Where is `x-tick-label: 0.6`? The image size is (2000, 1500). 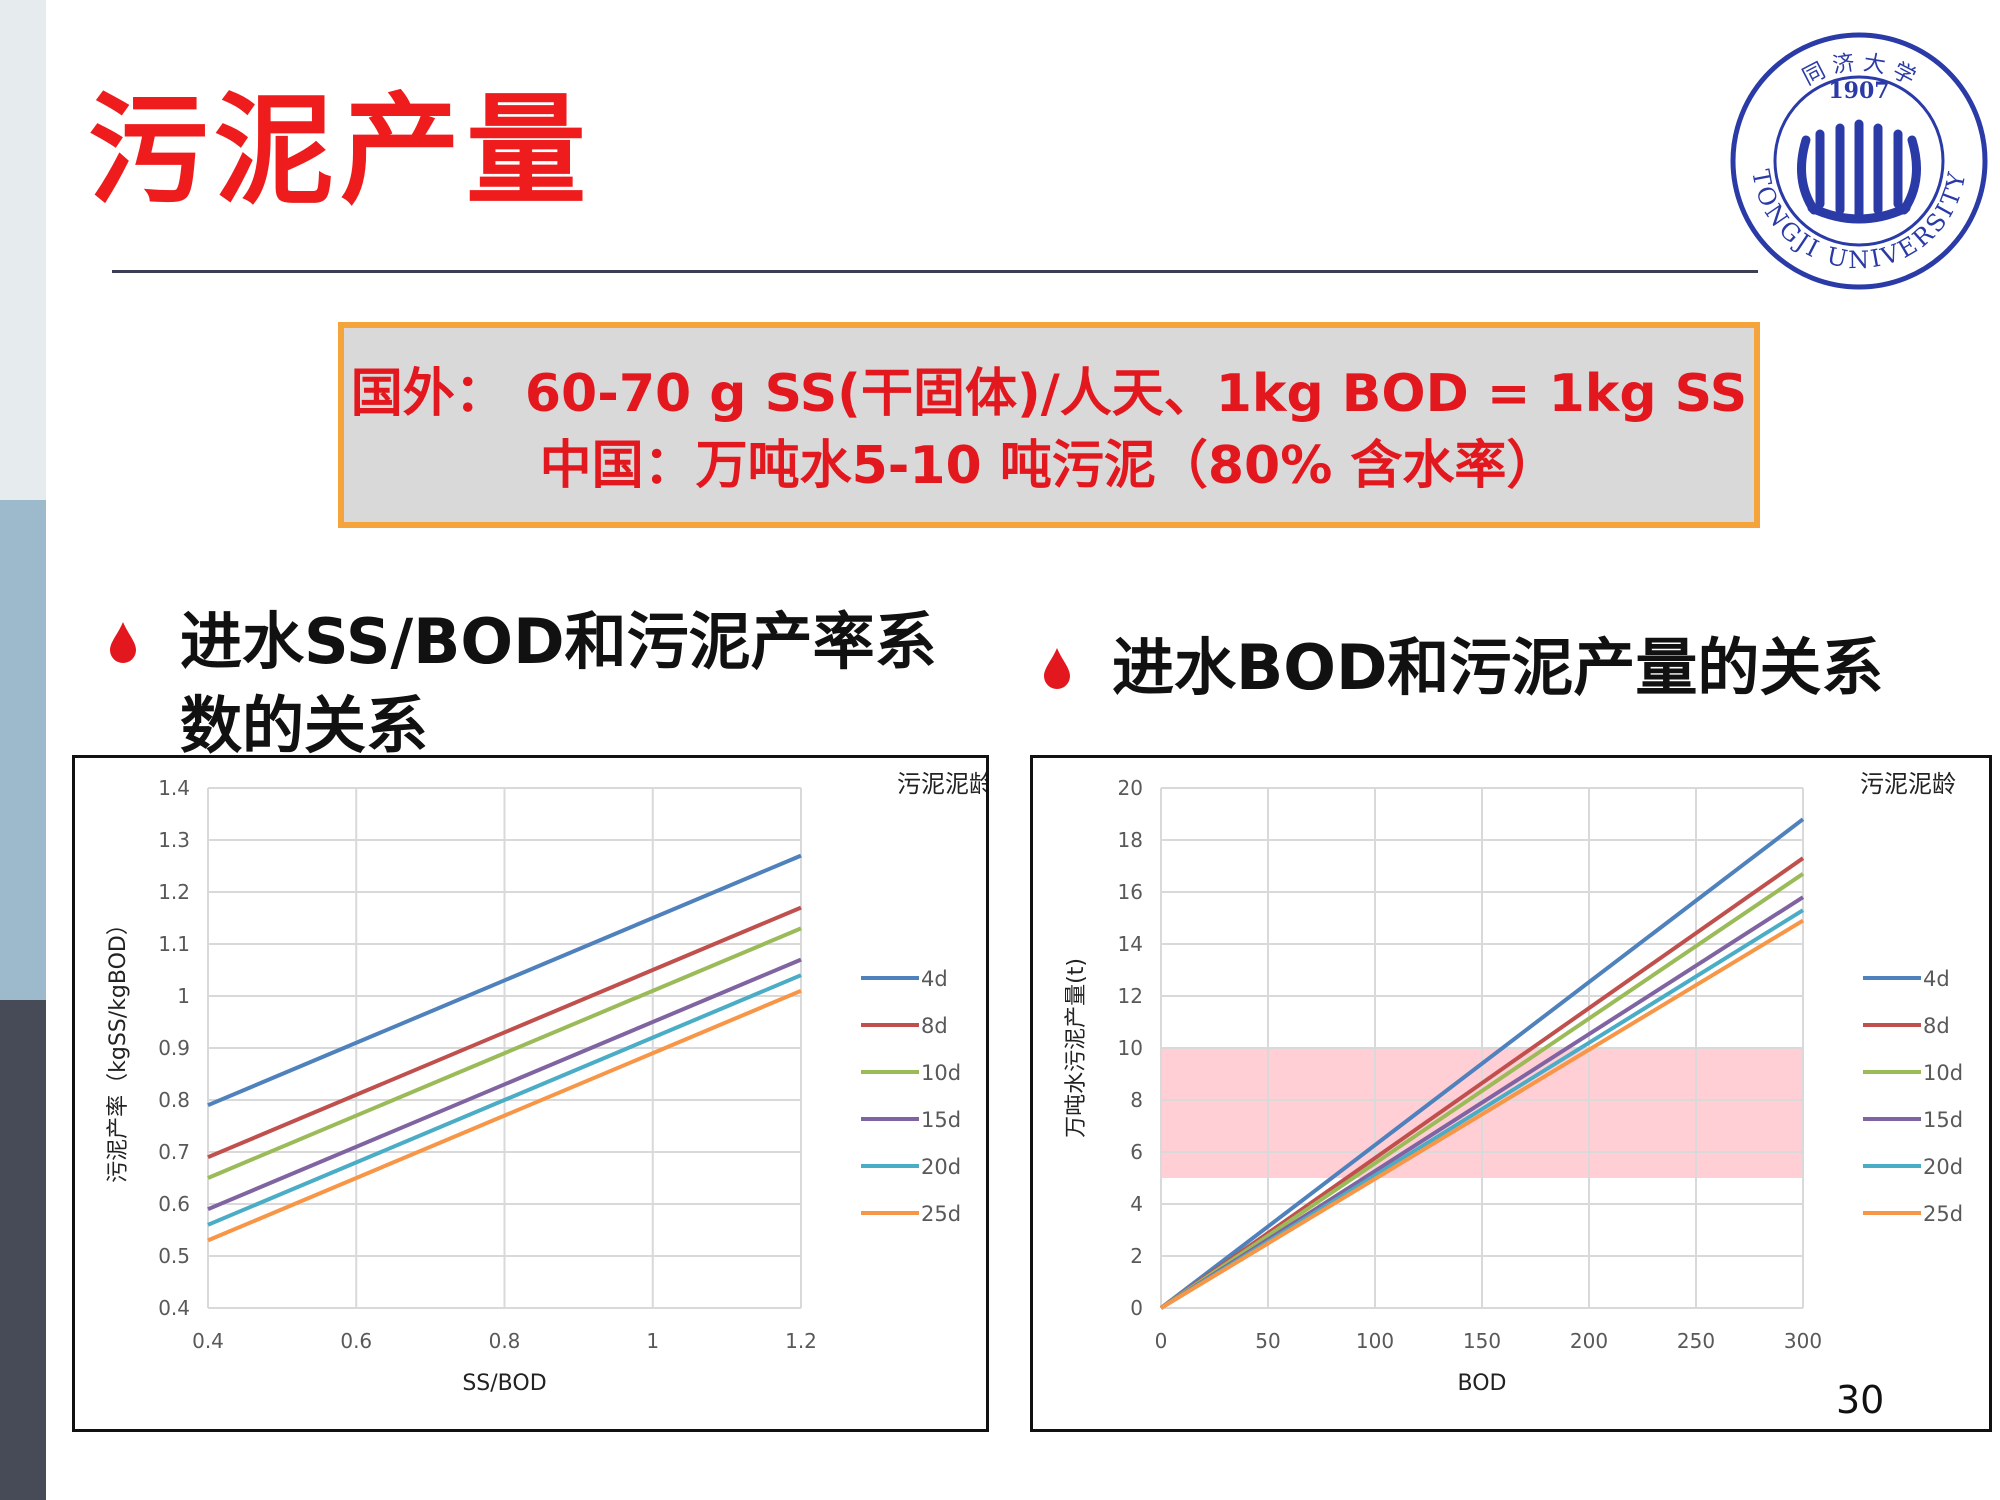
x-tick-label: 0.6 is located at coordinates (356, 1341).